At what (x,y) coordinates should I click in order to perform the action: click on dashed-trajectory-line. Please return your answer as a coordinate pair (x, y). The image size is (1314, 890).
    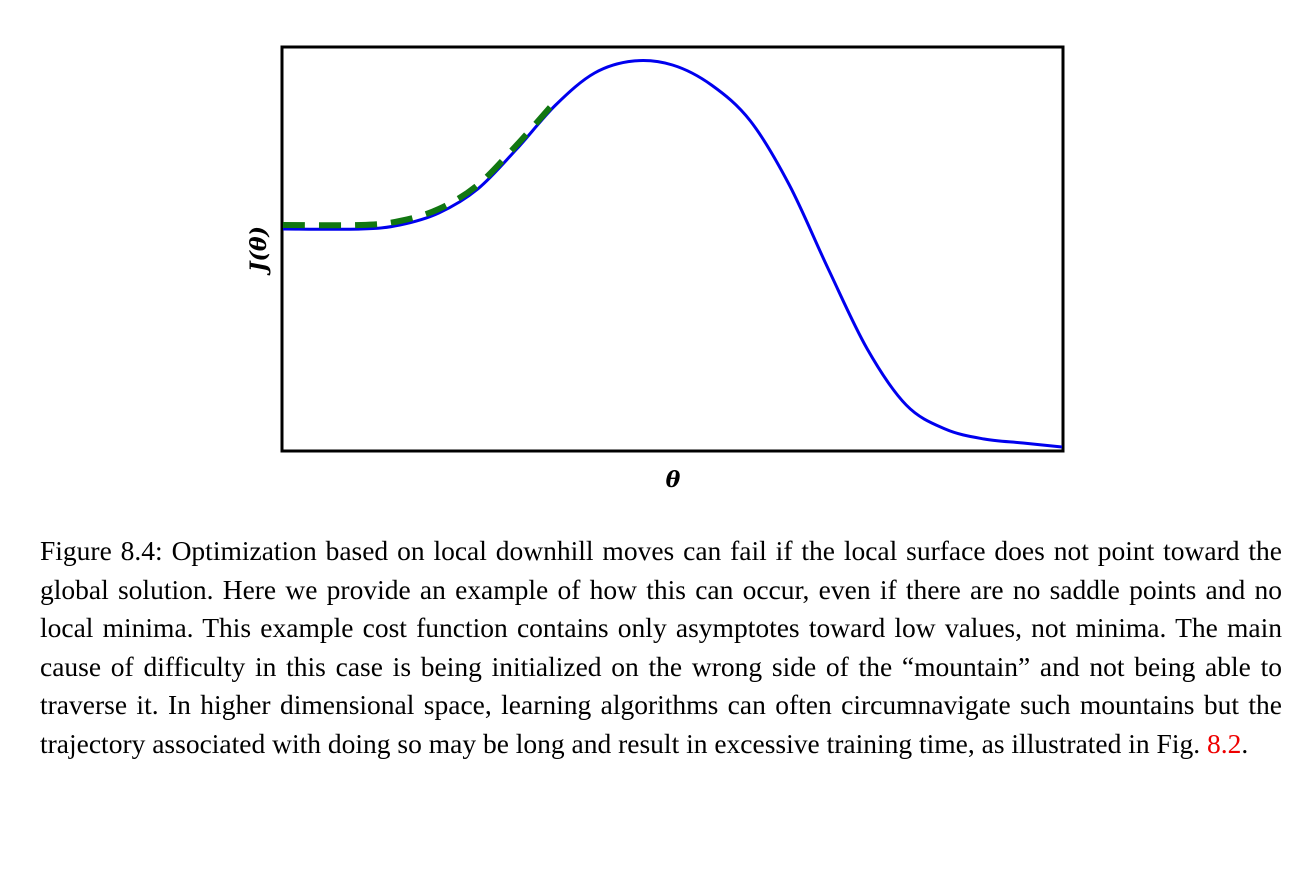
    Looking at the image, I should click on (420, 164).